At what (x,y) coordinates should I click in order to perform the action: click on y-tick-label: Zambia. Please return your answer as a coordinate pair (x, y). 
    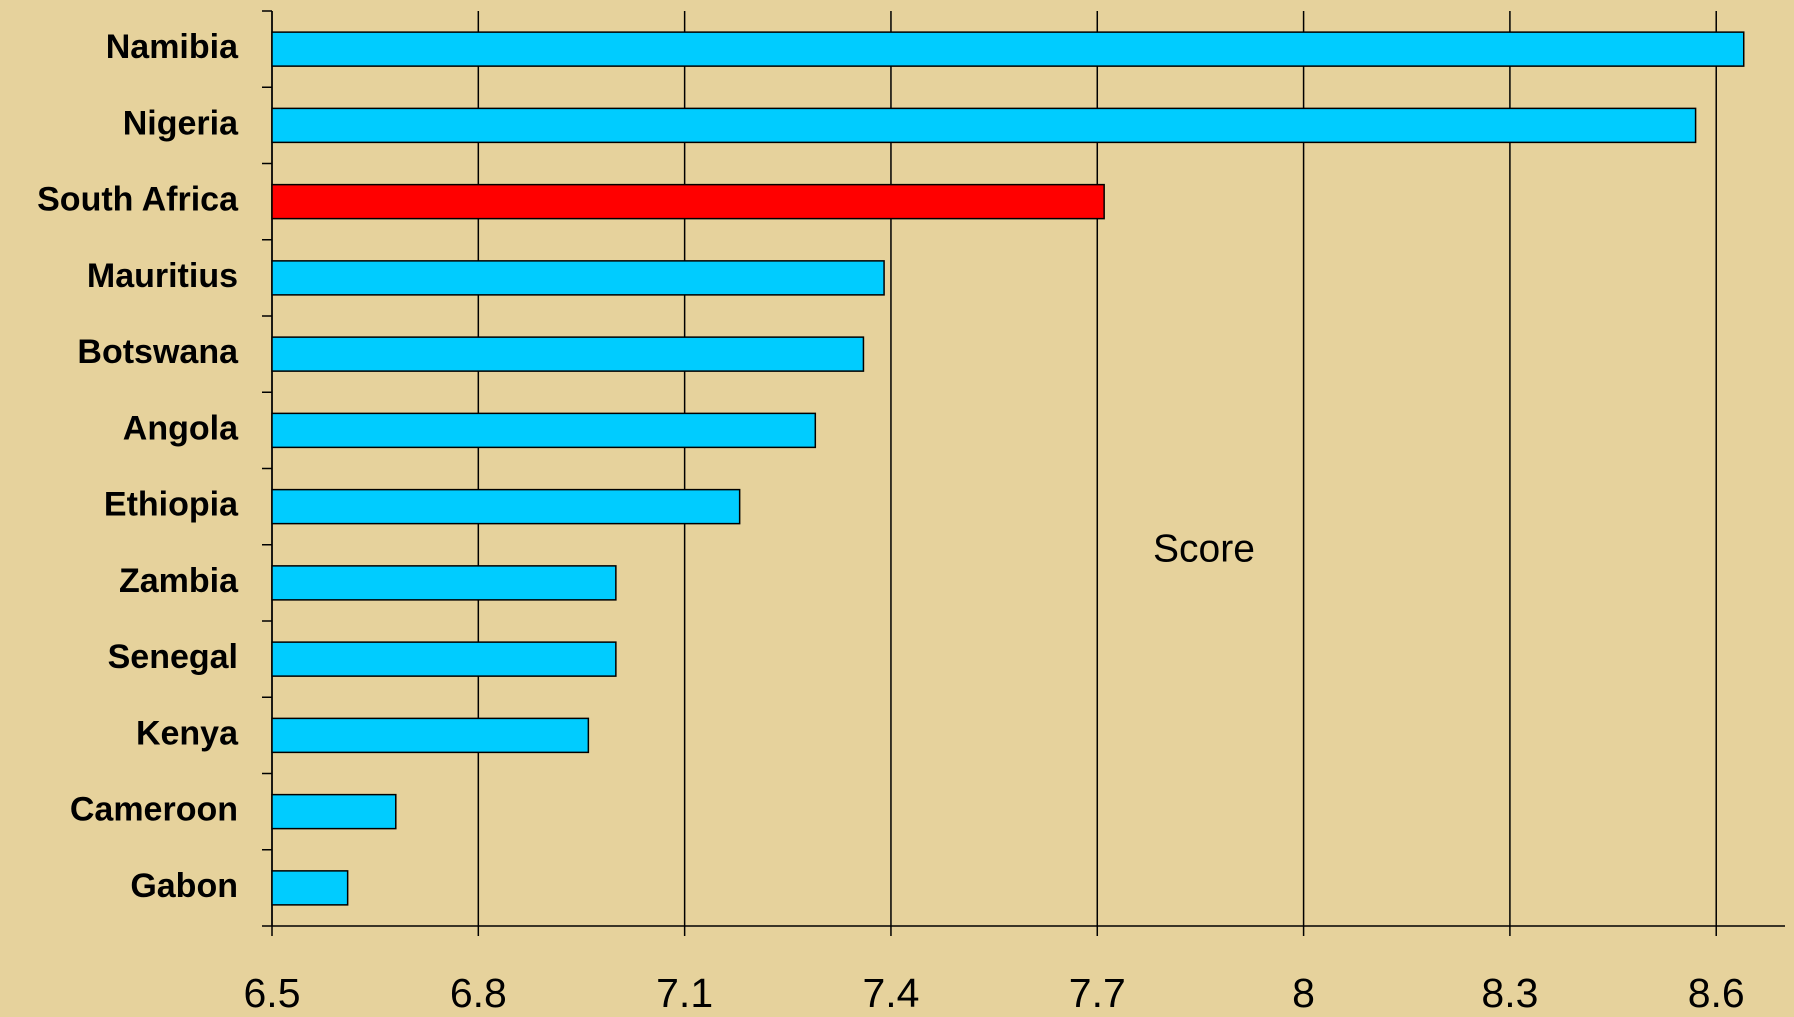
    Looking at the image, I should click on (179, 581).